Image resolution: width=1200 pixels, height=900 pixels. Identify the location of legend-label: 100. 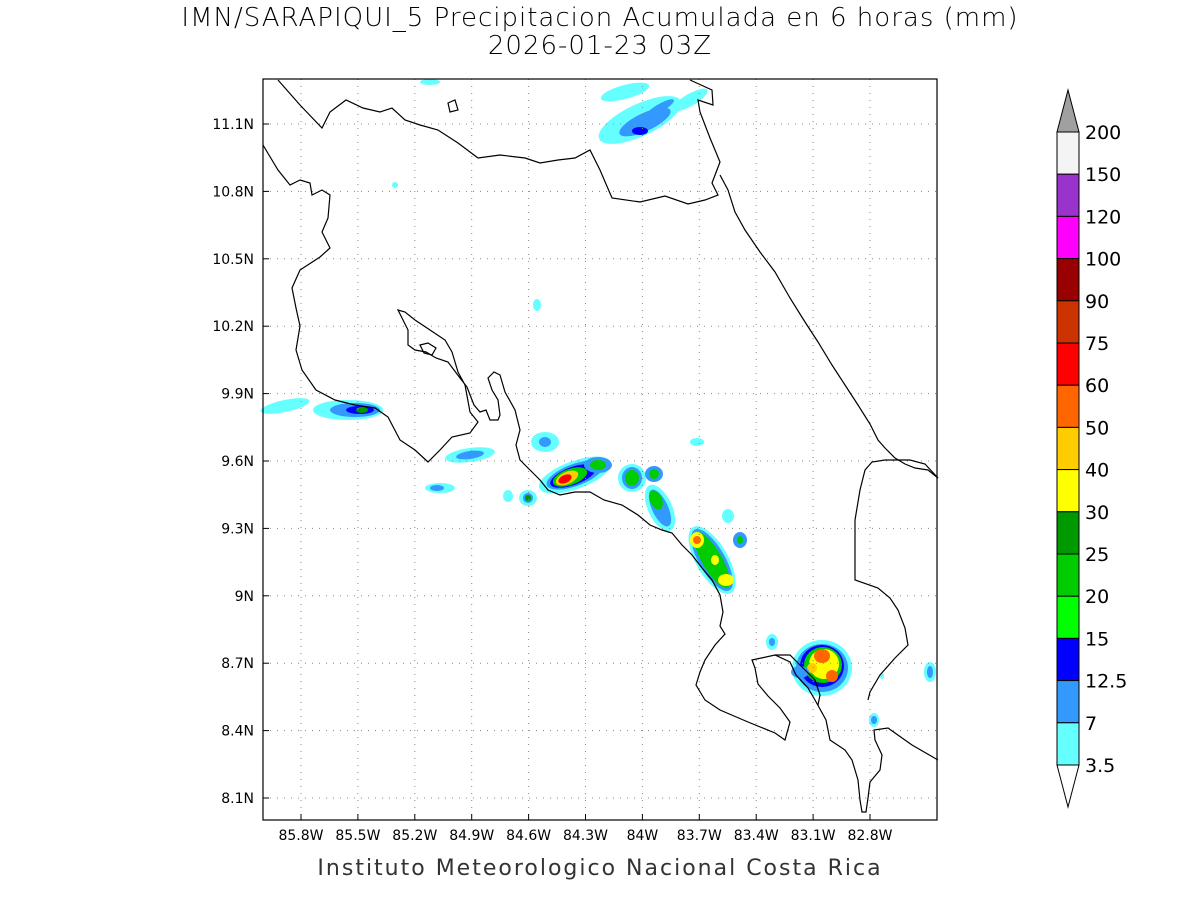
(1103, 260).